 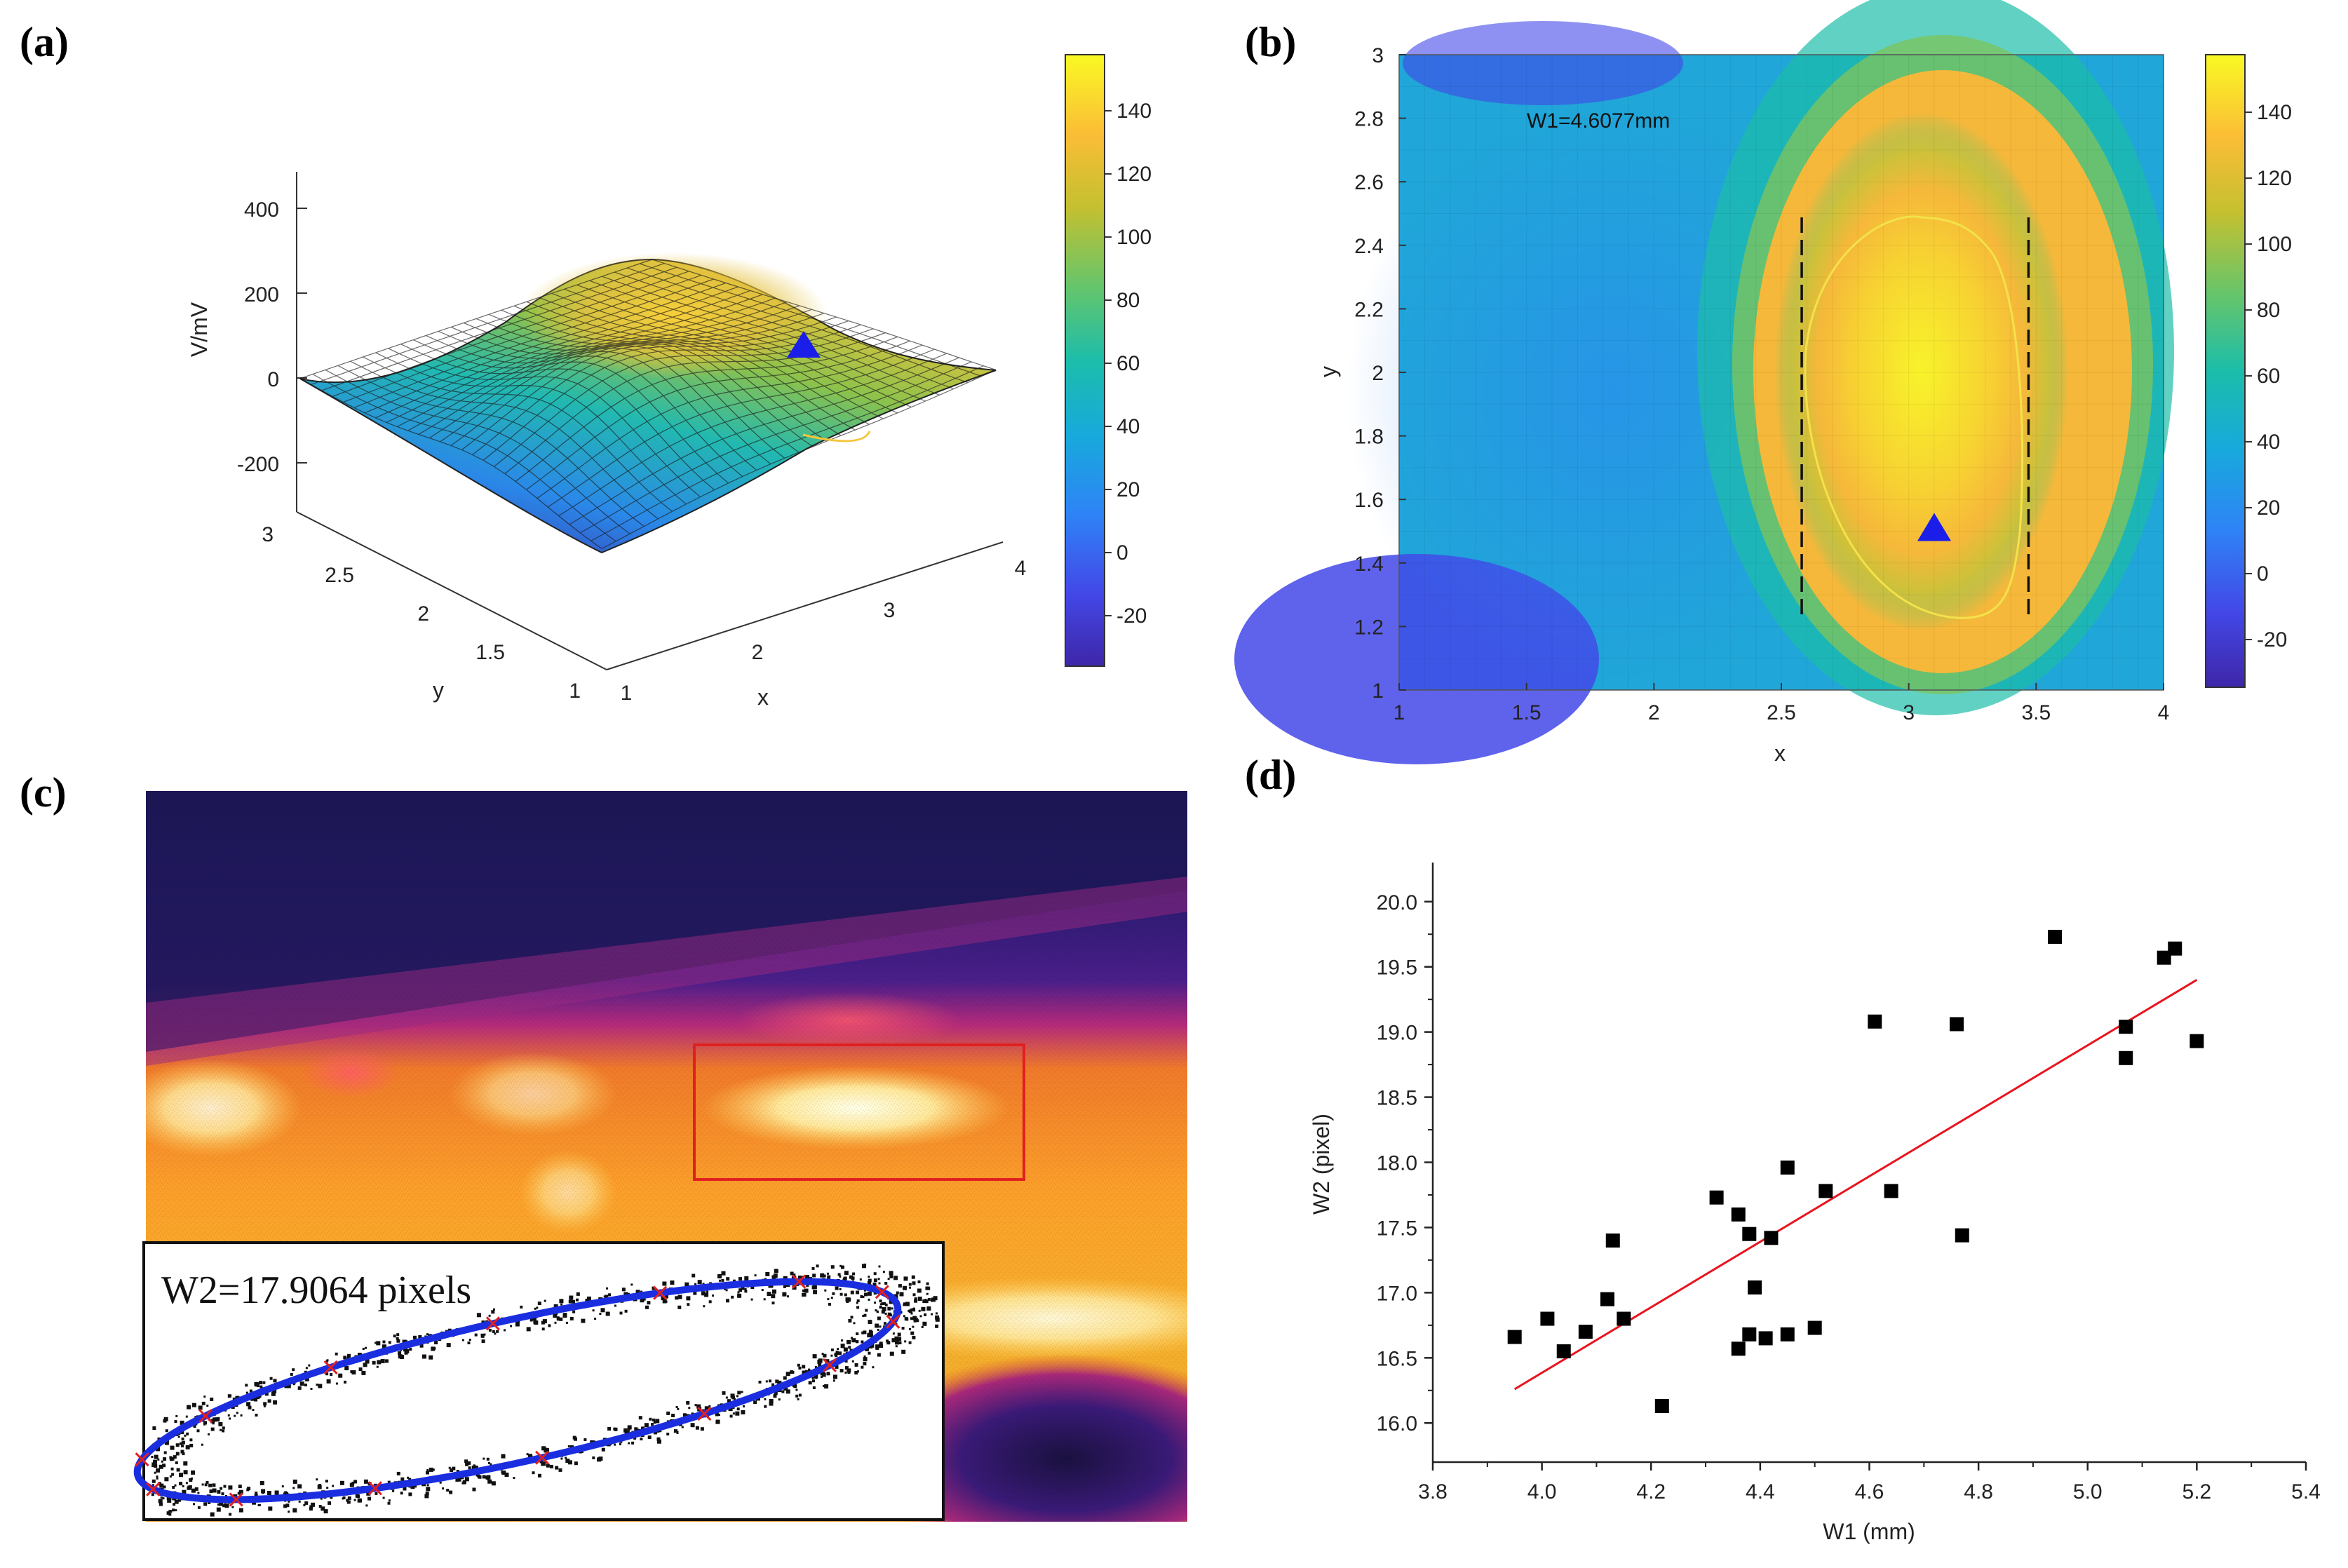 I want to click on fitted-ellipse, so click(x=517, y=1390).